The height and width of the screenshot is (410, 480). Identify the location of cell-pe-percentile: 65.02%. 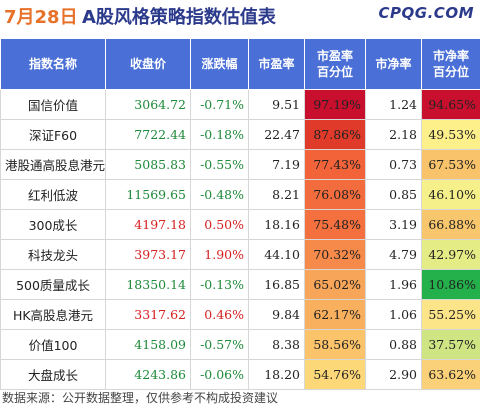
(335, 284).